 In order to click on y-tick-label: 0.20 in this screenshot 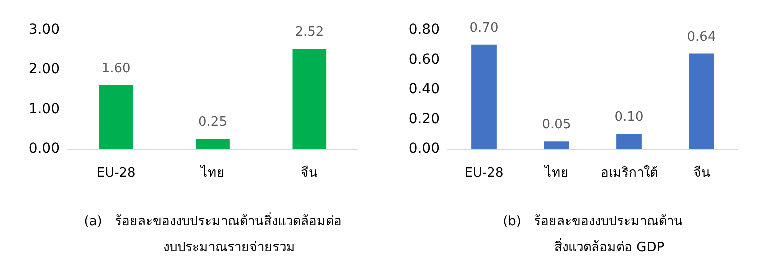, I will do `click(424, 119)`.